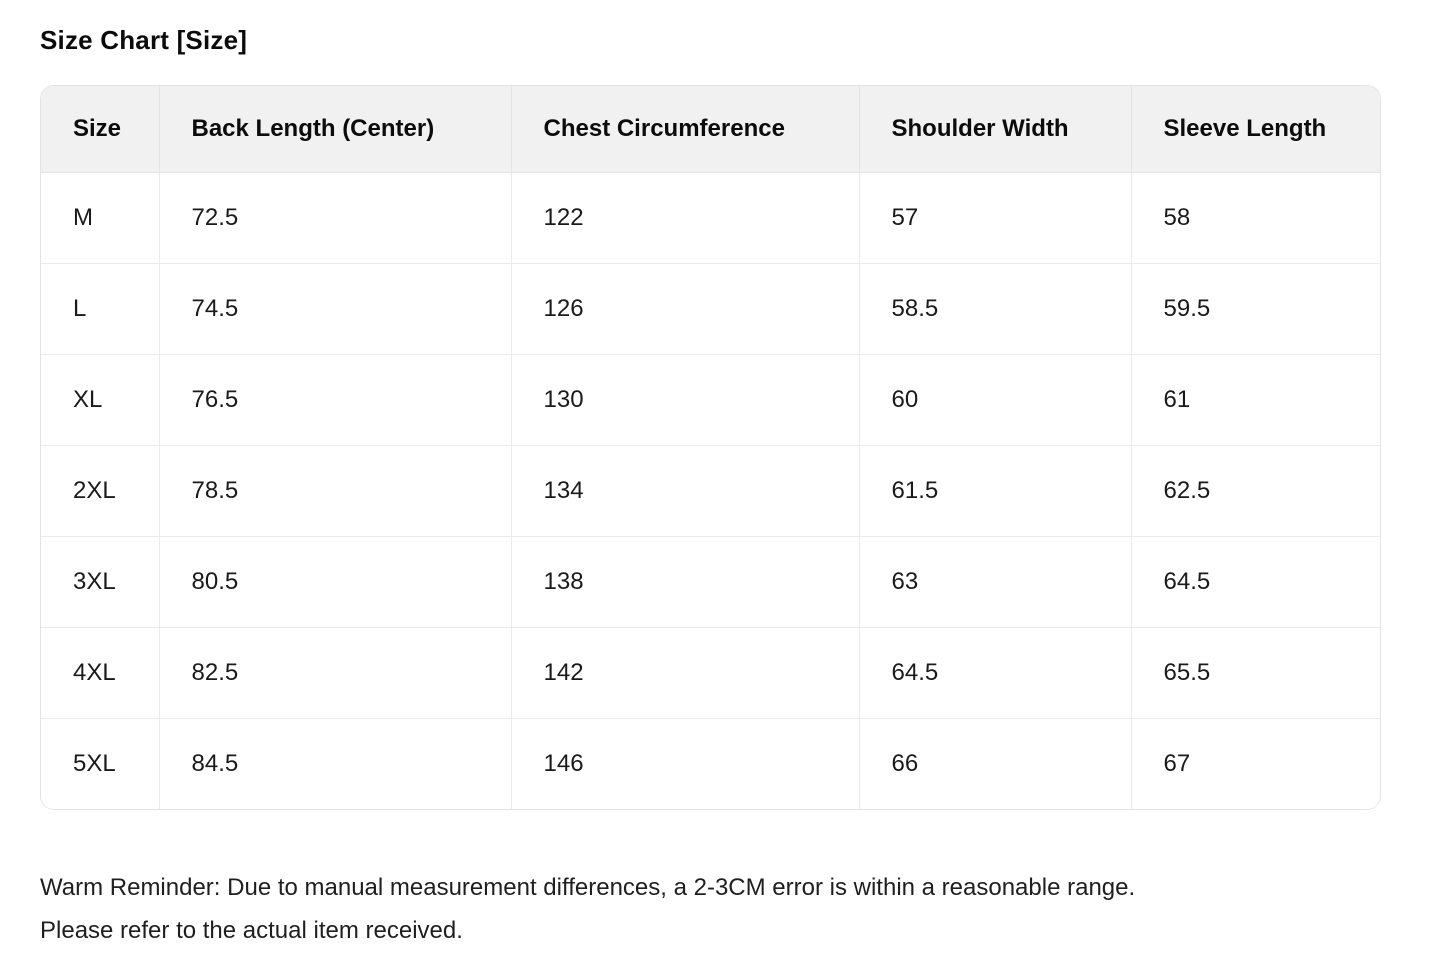 Image resolution: width=1445 pixels, height=967 pixels. Describe the element at coordinates (995, 400) in the screenshot. I see `shoulder-cell: 60` at that location.